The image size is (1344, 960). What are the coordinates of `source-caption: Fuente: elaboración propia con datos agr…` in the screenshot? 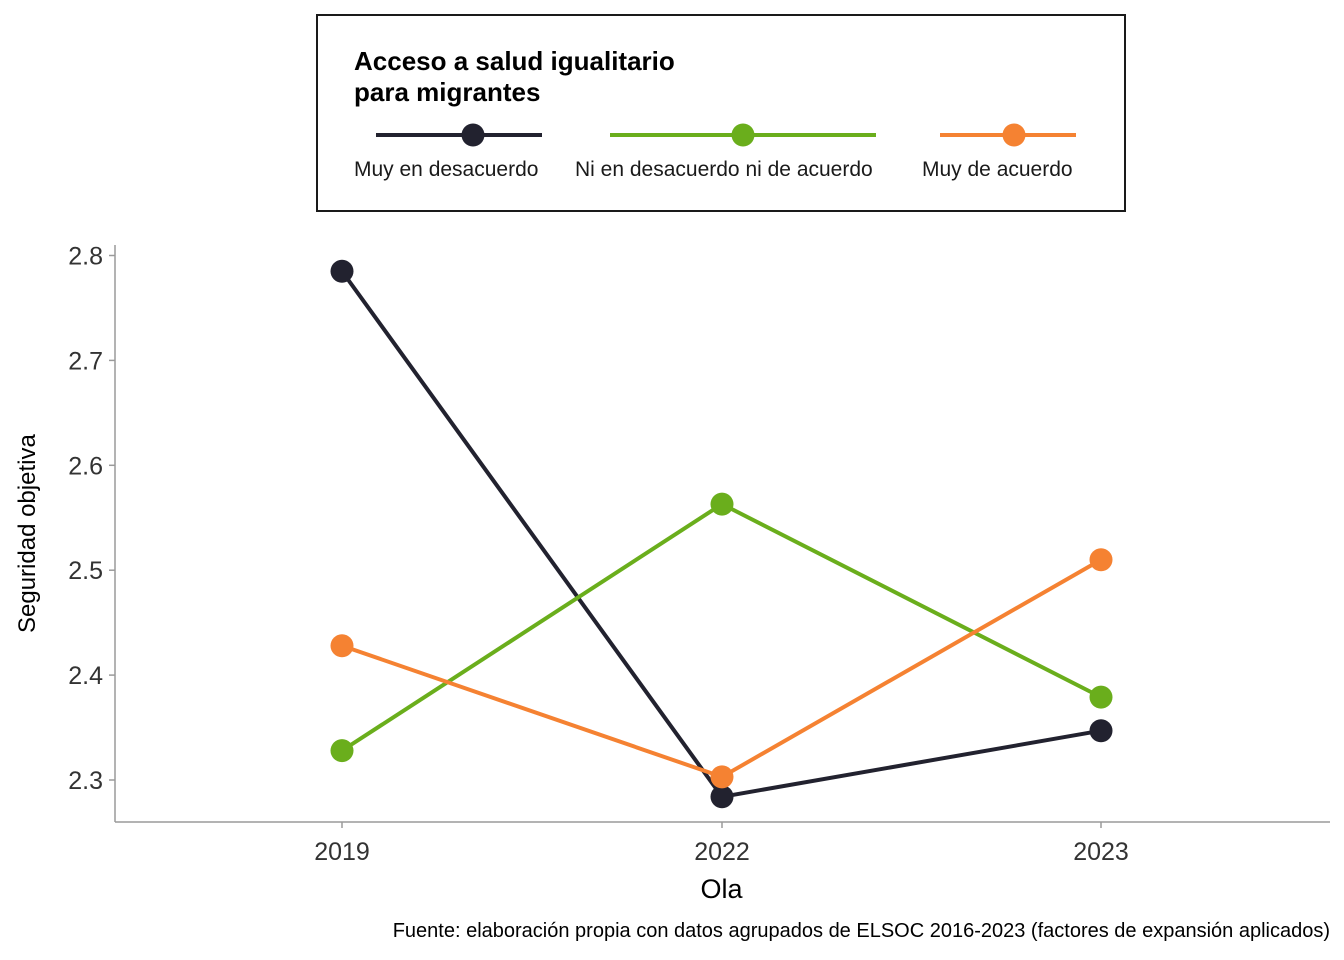 It's located at (861, 931).